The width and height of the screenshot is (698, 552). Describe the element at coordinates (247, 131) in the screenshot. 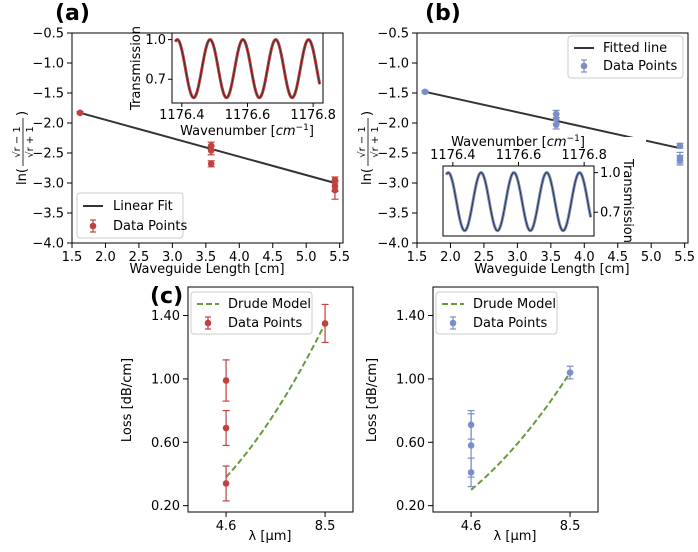

I see `chart-a-inset-xlabel: Wavenumber [cm−1]` at that location.